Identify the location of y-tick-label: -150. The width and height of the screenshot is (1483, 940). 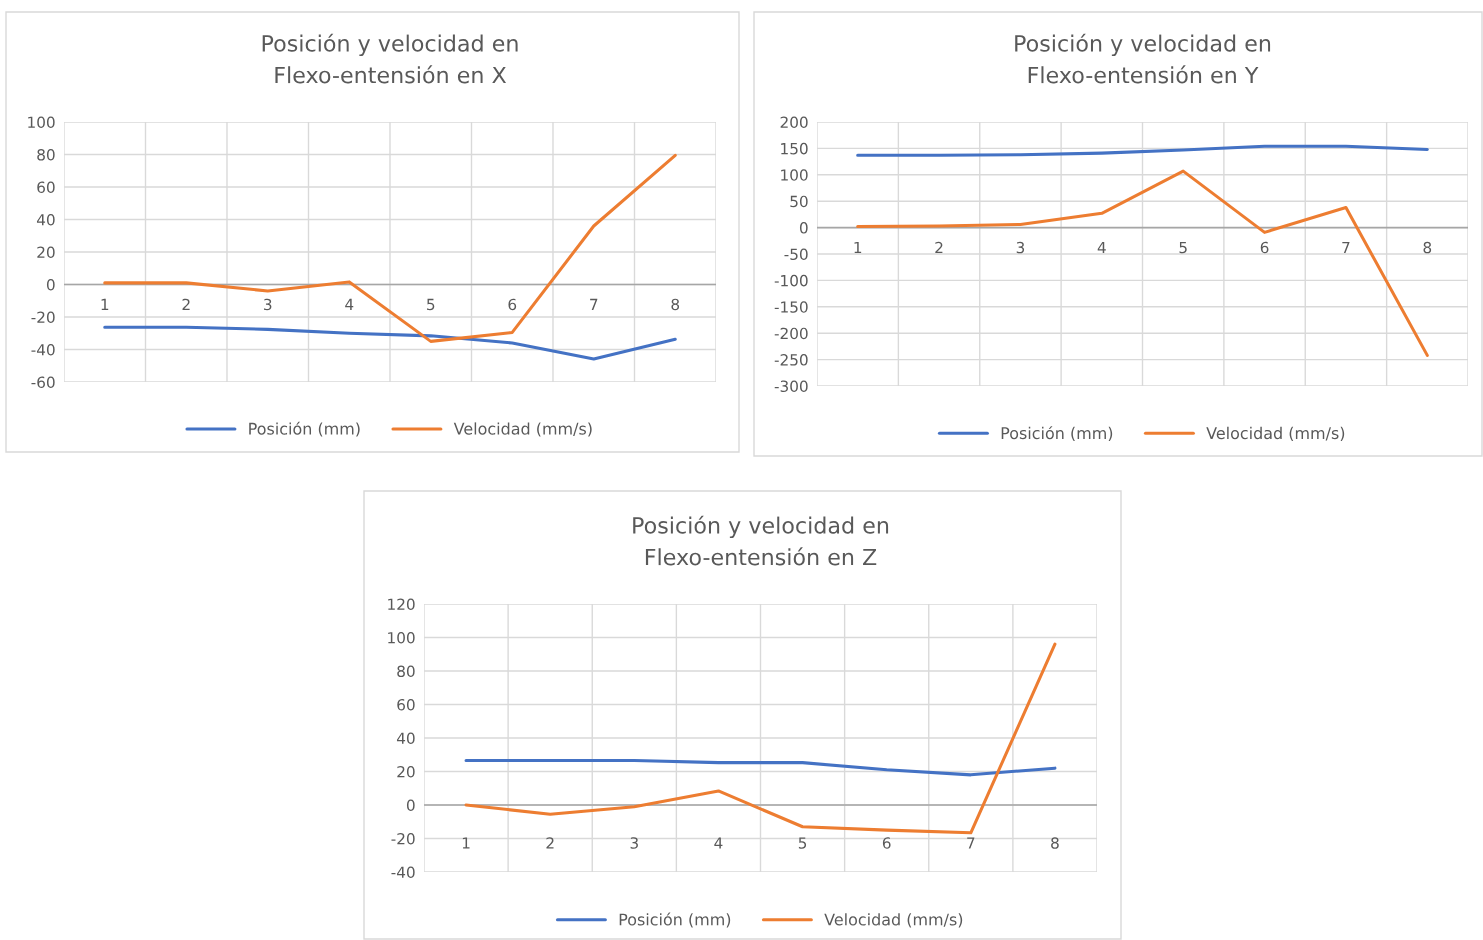
(791, 307).